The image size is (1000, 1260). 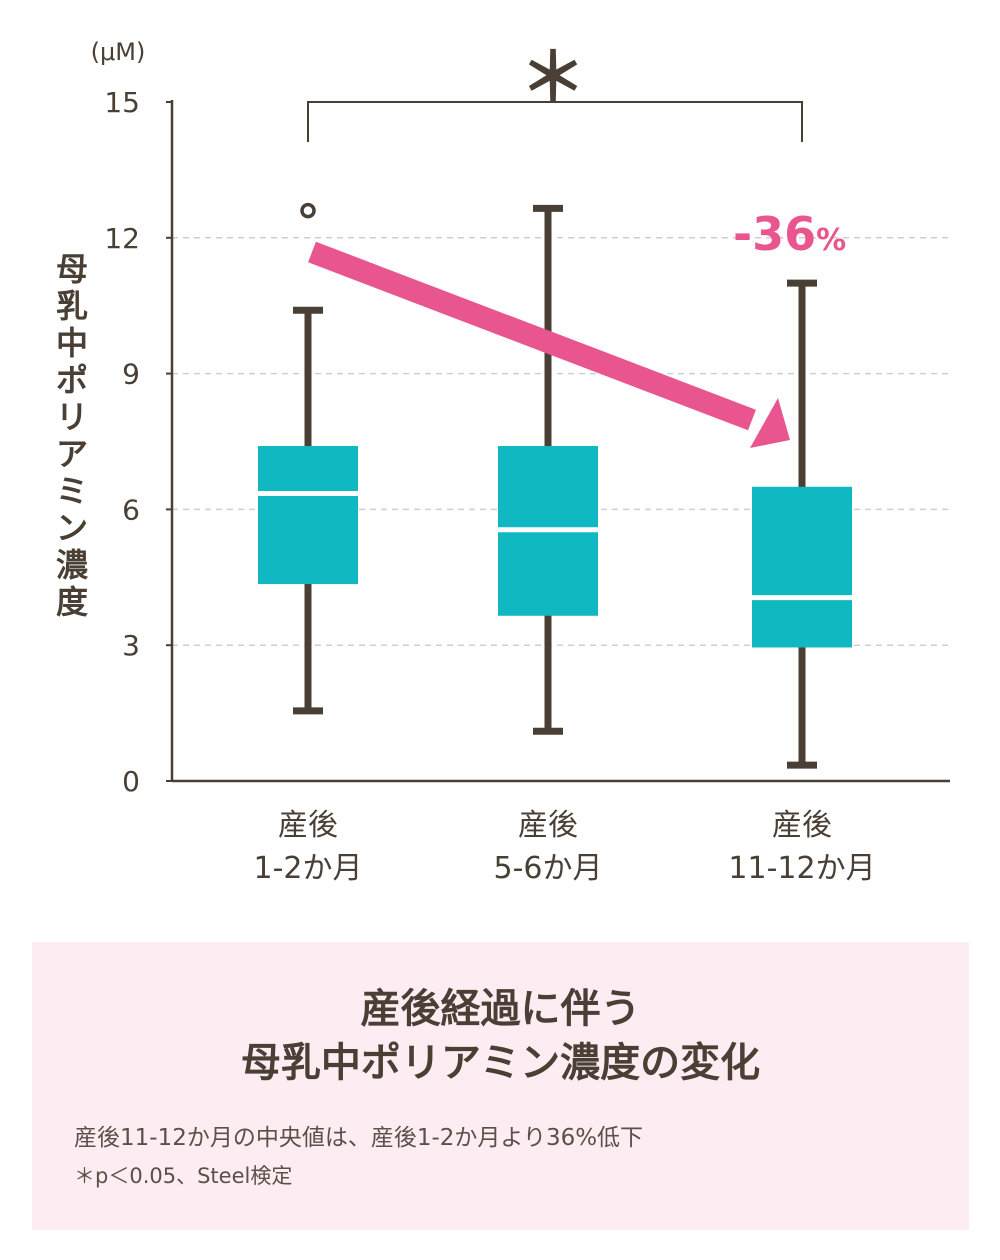 I want to click on y-tick-label: 9, so click(x=131, y=374).